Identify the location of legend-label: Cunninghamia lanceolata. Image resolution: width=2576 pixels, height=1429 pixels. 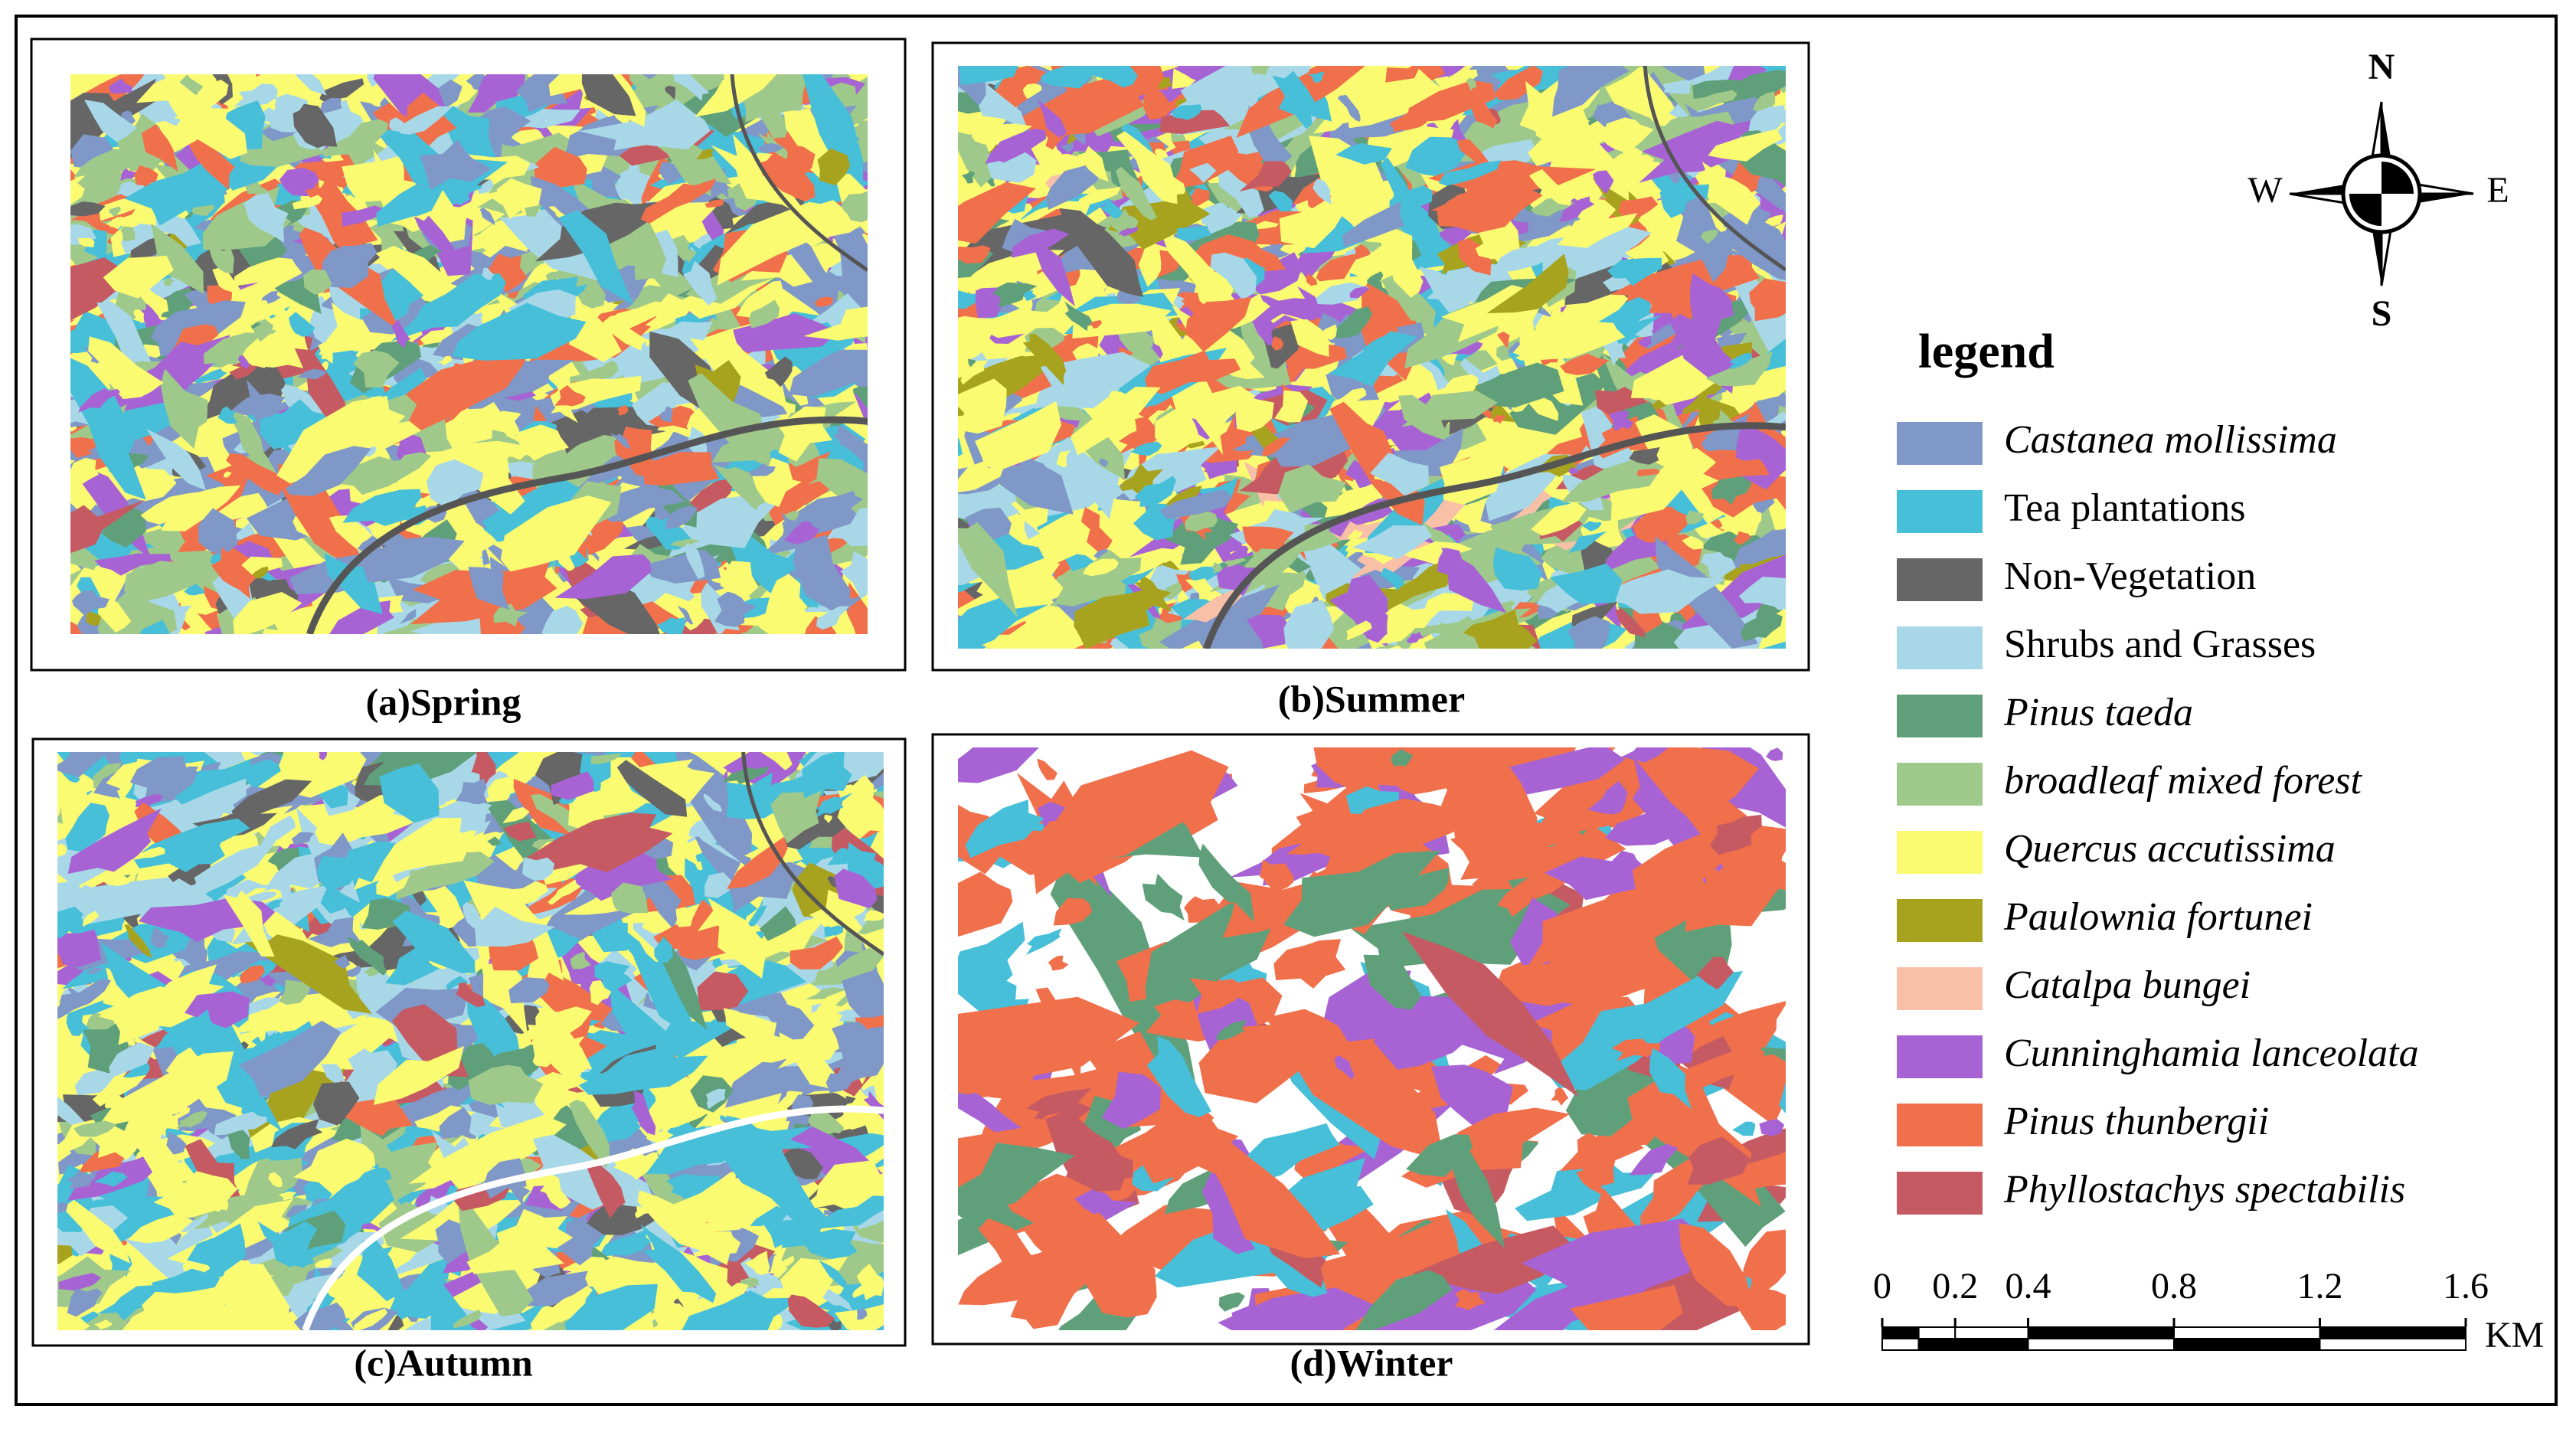
(2211, 1053).